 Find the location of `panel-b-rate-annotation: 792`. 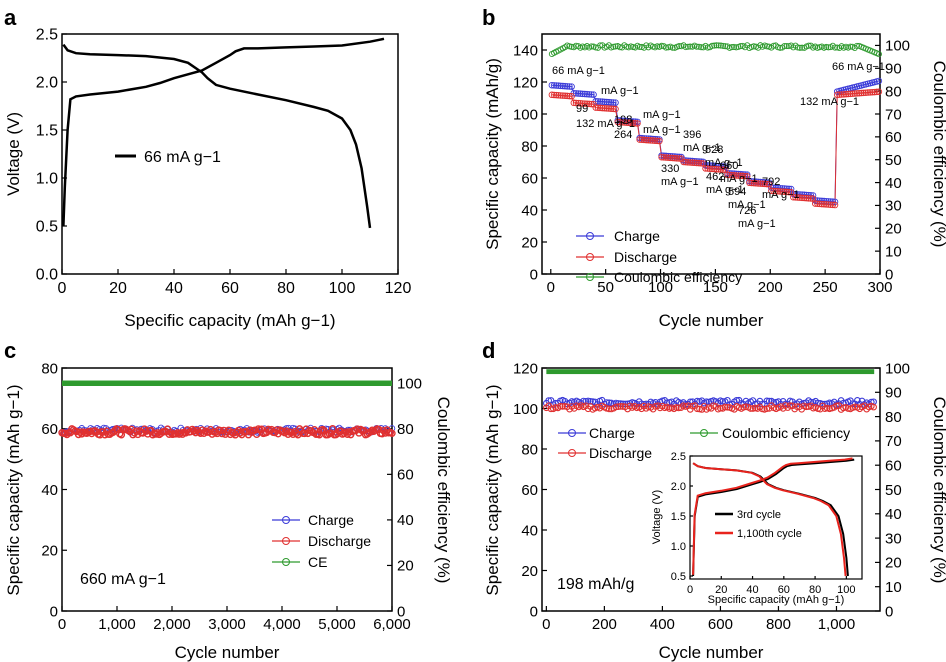

panel-b-rate-annotation: 792 is located at coordinates (771, 182).